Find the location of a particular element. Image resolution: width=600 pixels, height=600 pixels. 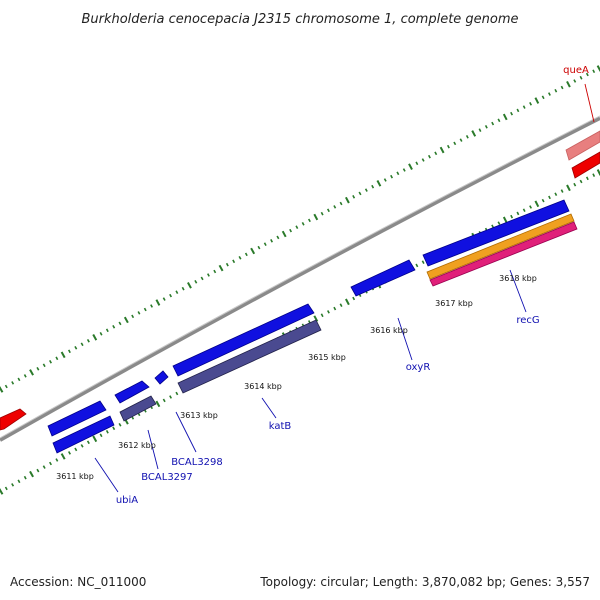

tick-label-3617: 3617 kbp is located at coordinates (454, 303).